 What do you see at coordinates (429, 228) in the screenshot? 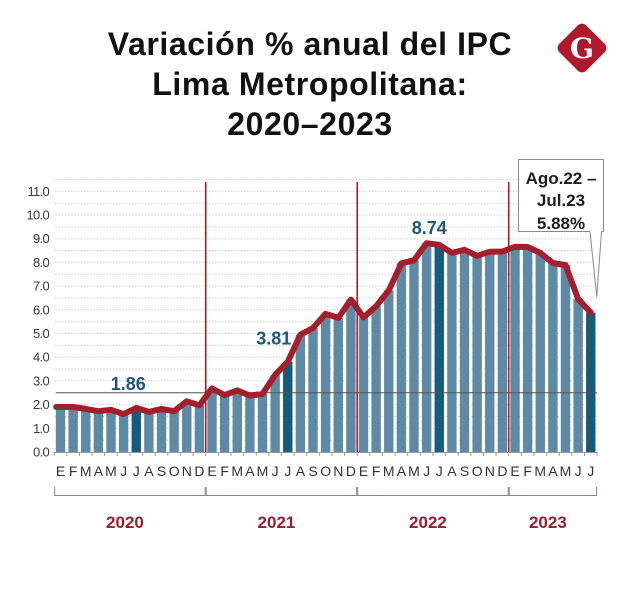
I see `value-annotation: 8.74` at bounding box center [429, 228].